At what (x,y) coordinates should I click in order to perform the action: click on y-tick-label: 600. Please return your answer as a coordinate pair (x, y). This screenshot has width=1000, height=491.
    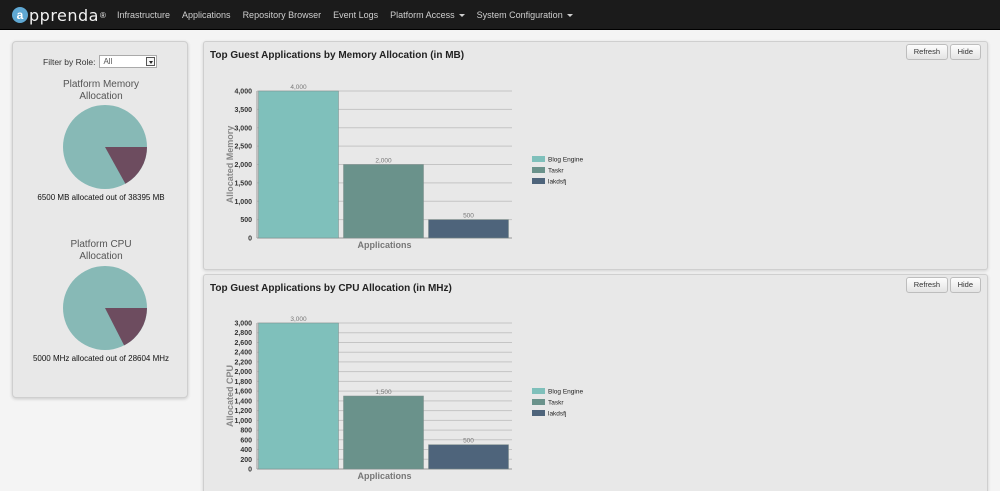
    Looking at the image, I should click on (246, 440).